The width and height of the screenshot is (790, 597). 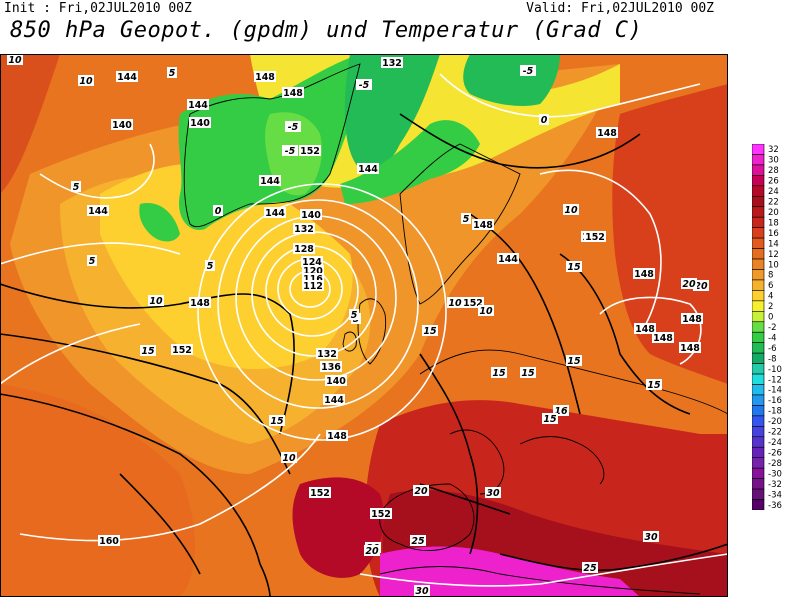 I want to click on colorbar-label: -36, so click(x=775, y=505).